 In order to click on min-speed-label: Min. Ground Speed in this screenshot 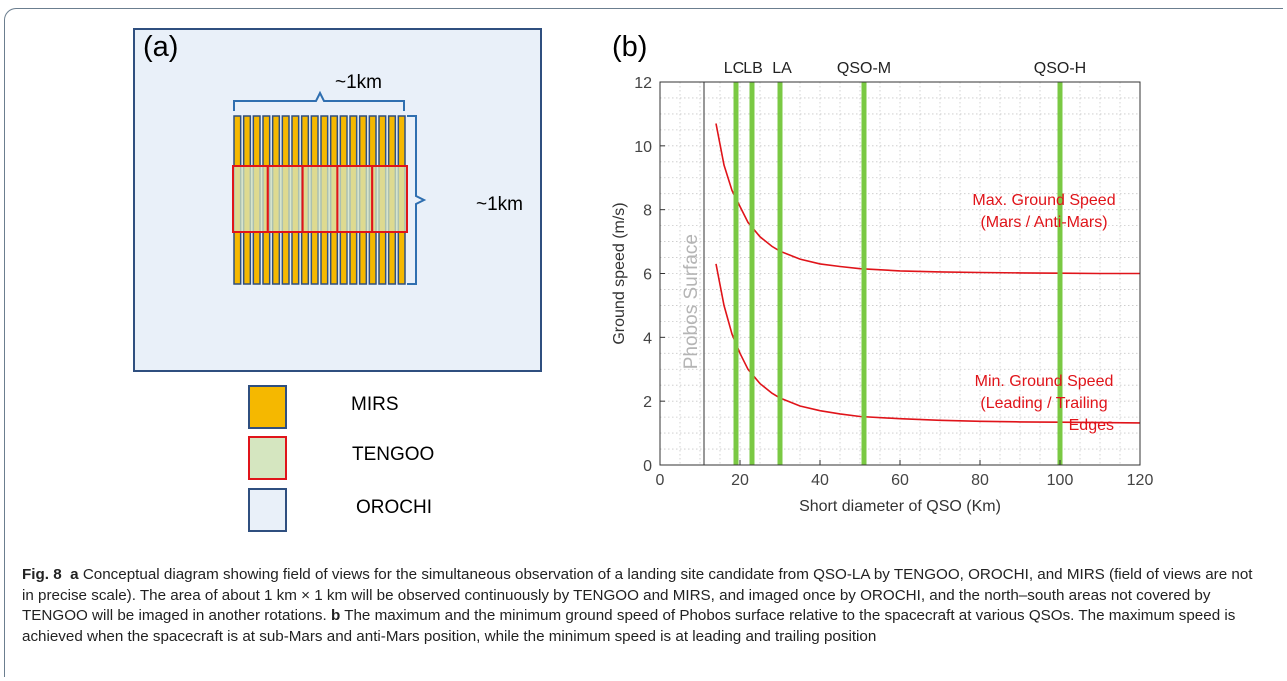, I will do `click(1044, 381)`.